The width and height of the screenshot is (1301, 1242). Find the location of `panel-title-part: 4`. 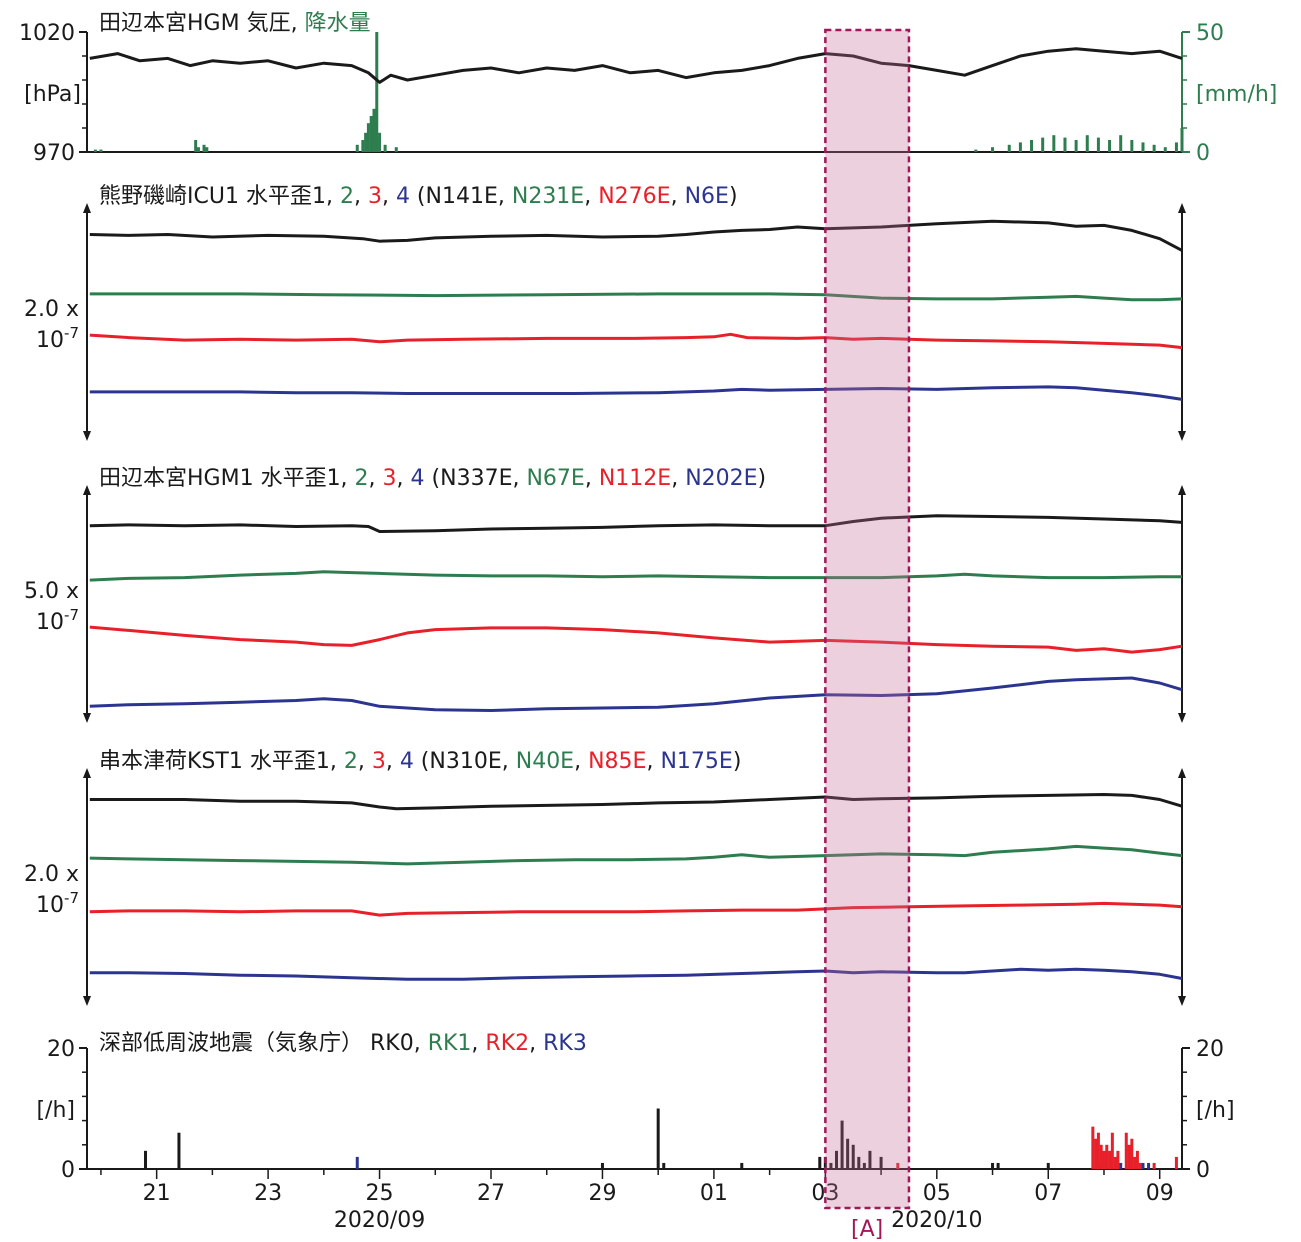

panel-title-part: 4 is located at coordinates (403, 196).